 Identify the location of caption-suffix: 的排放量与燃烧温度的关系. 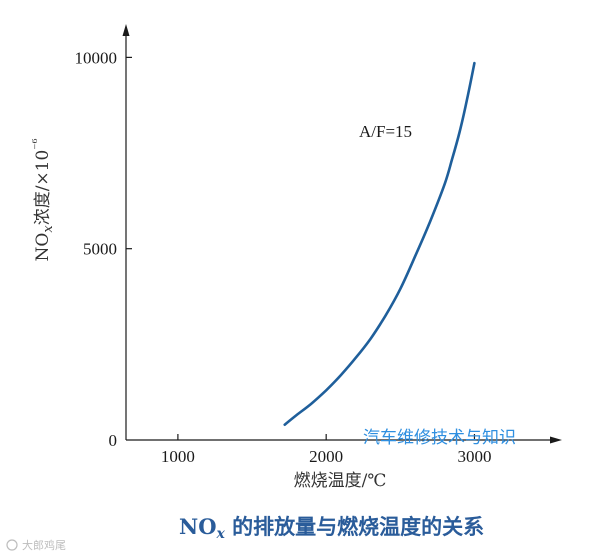
(354, 526).